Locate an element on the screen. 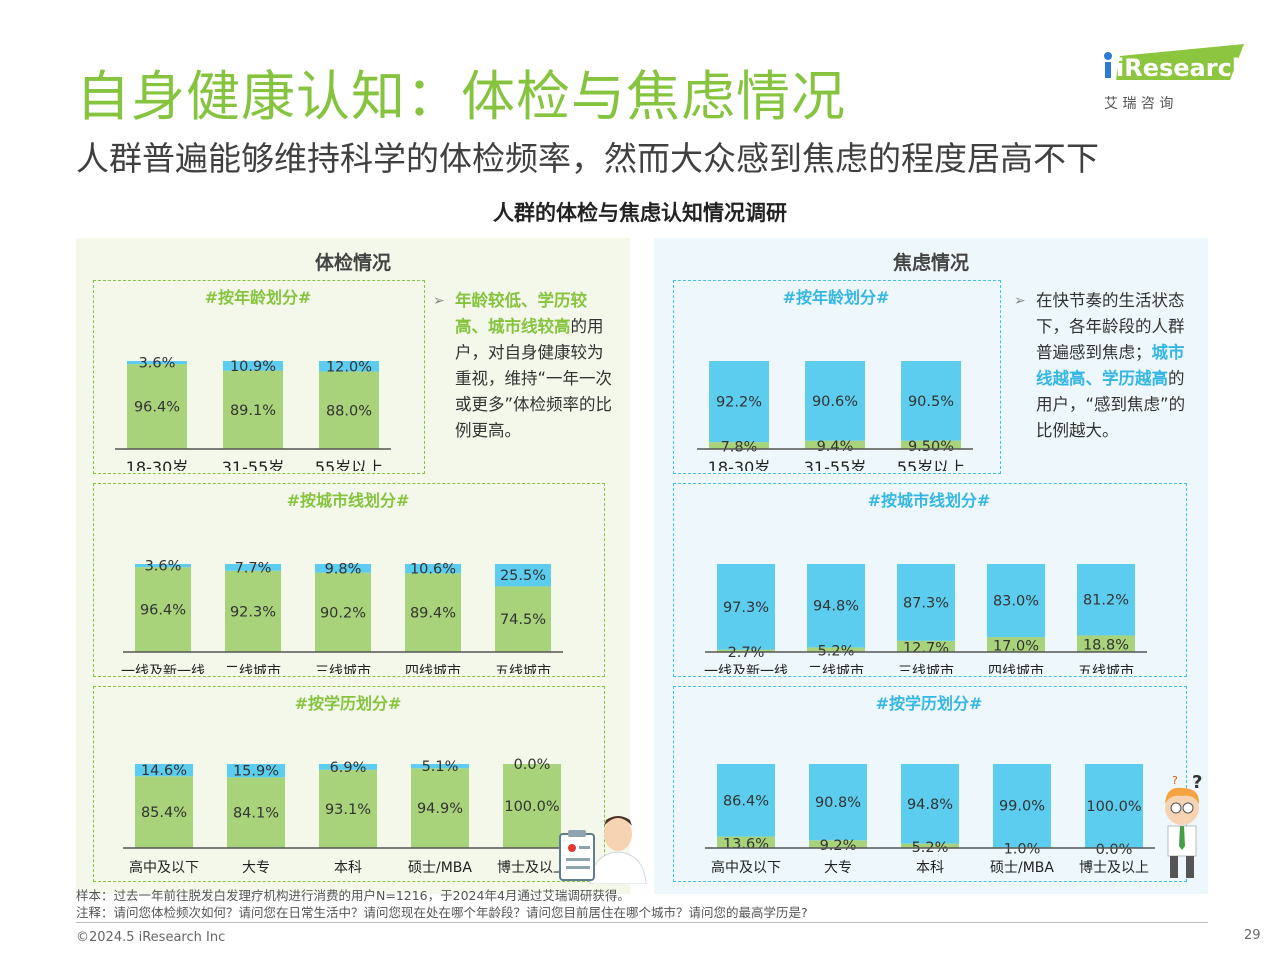 Image resolution: width=1280 pixels, height=960 pixels. data-label: 99.0% is located at coordinates (1022, 807).